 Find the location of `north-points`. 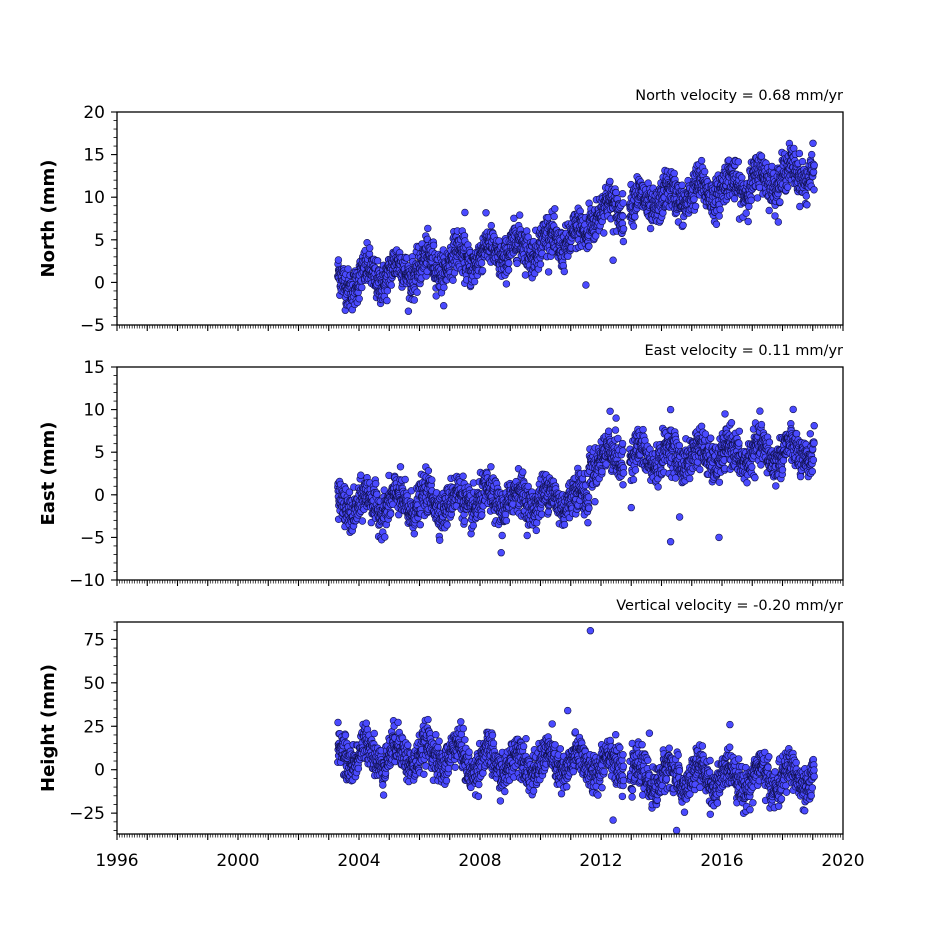

north-points is located at coordinates (575, 227).